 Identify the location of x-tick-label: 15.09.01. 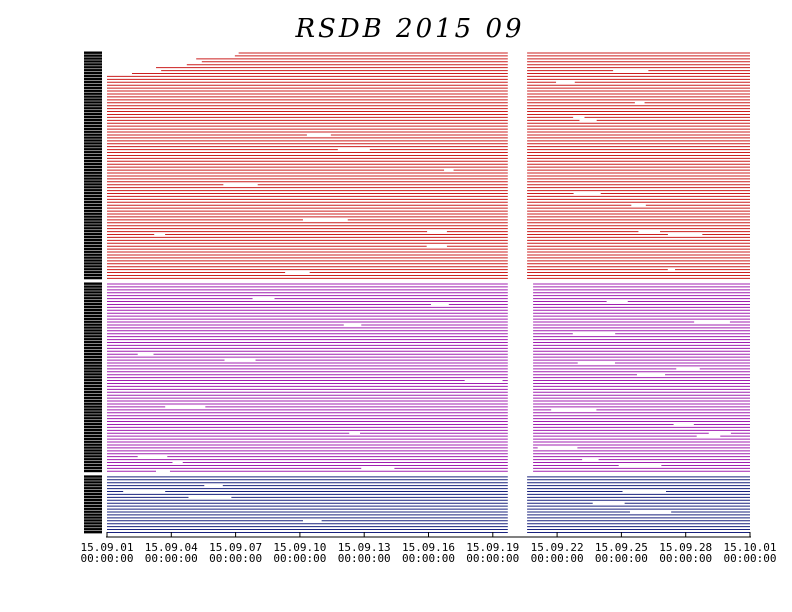
(107, 547).